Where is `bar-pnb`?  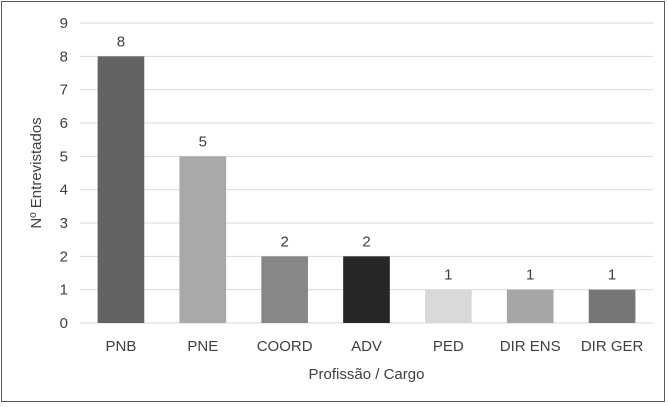
bar-pnb is located at coordinates (121, 189).